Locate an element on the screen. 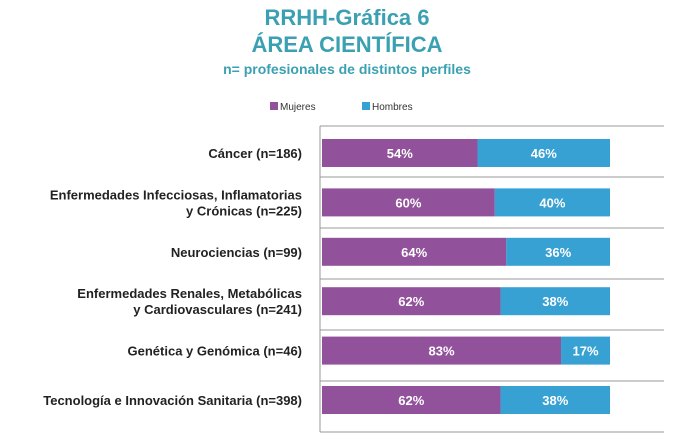 This screenshot has height=446, width=694. data-label-mujeres: 83% is located at coordinates (442, 351).